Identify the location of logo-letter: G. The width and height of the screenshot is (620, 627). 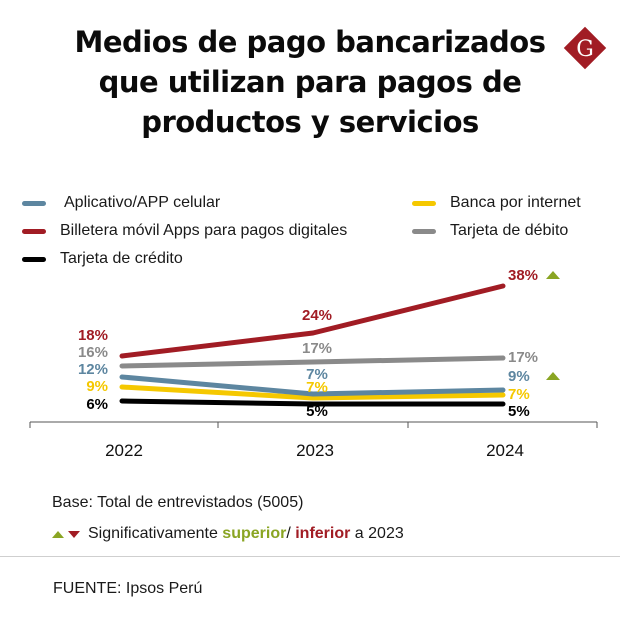
(585, 49).